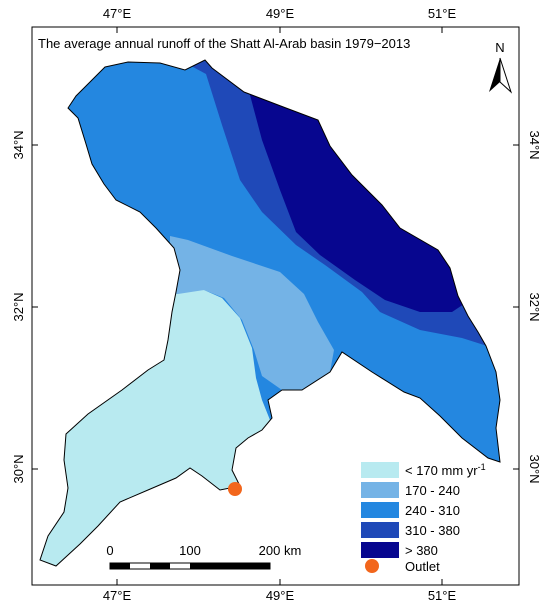  I want to click on legend-label-4: > 380, so click(421, 550).